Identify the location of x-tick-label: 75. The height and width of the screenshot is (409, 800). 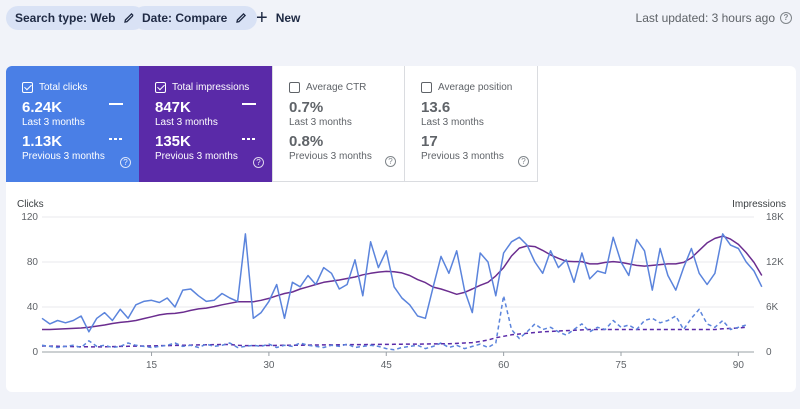
(621, 365).